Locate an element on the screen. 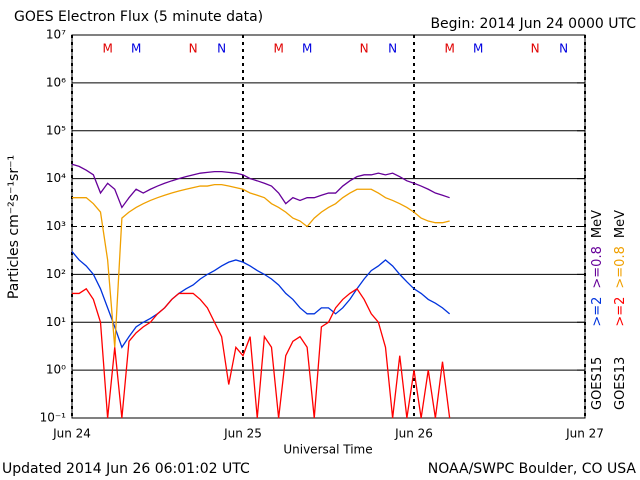  y-tick-label: 10¹ is located at coordinates (56, 322).